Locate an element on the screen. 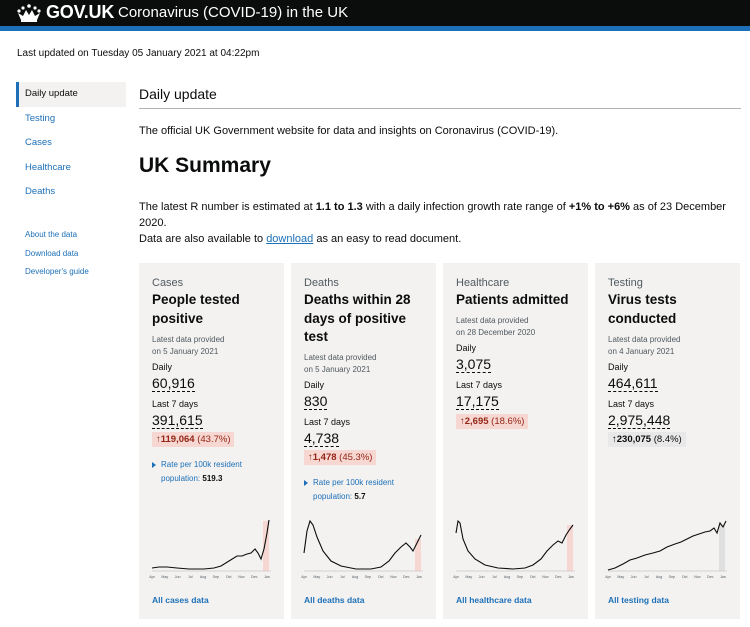  service-name: Coronavirus (COVID-19) in the UK is located at coordinates (233, 12).